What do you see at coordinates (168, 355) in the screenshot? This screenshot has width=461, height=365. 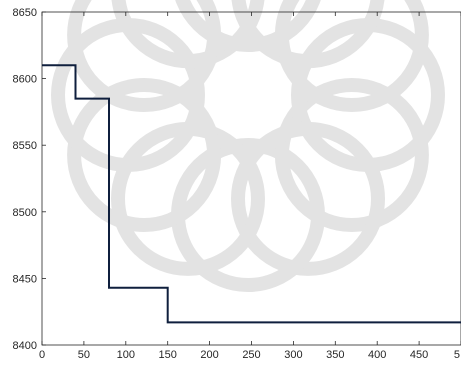 I see `x-tick-label: 150` at bounding box center [168, 355].